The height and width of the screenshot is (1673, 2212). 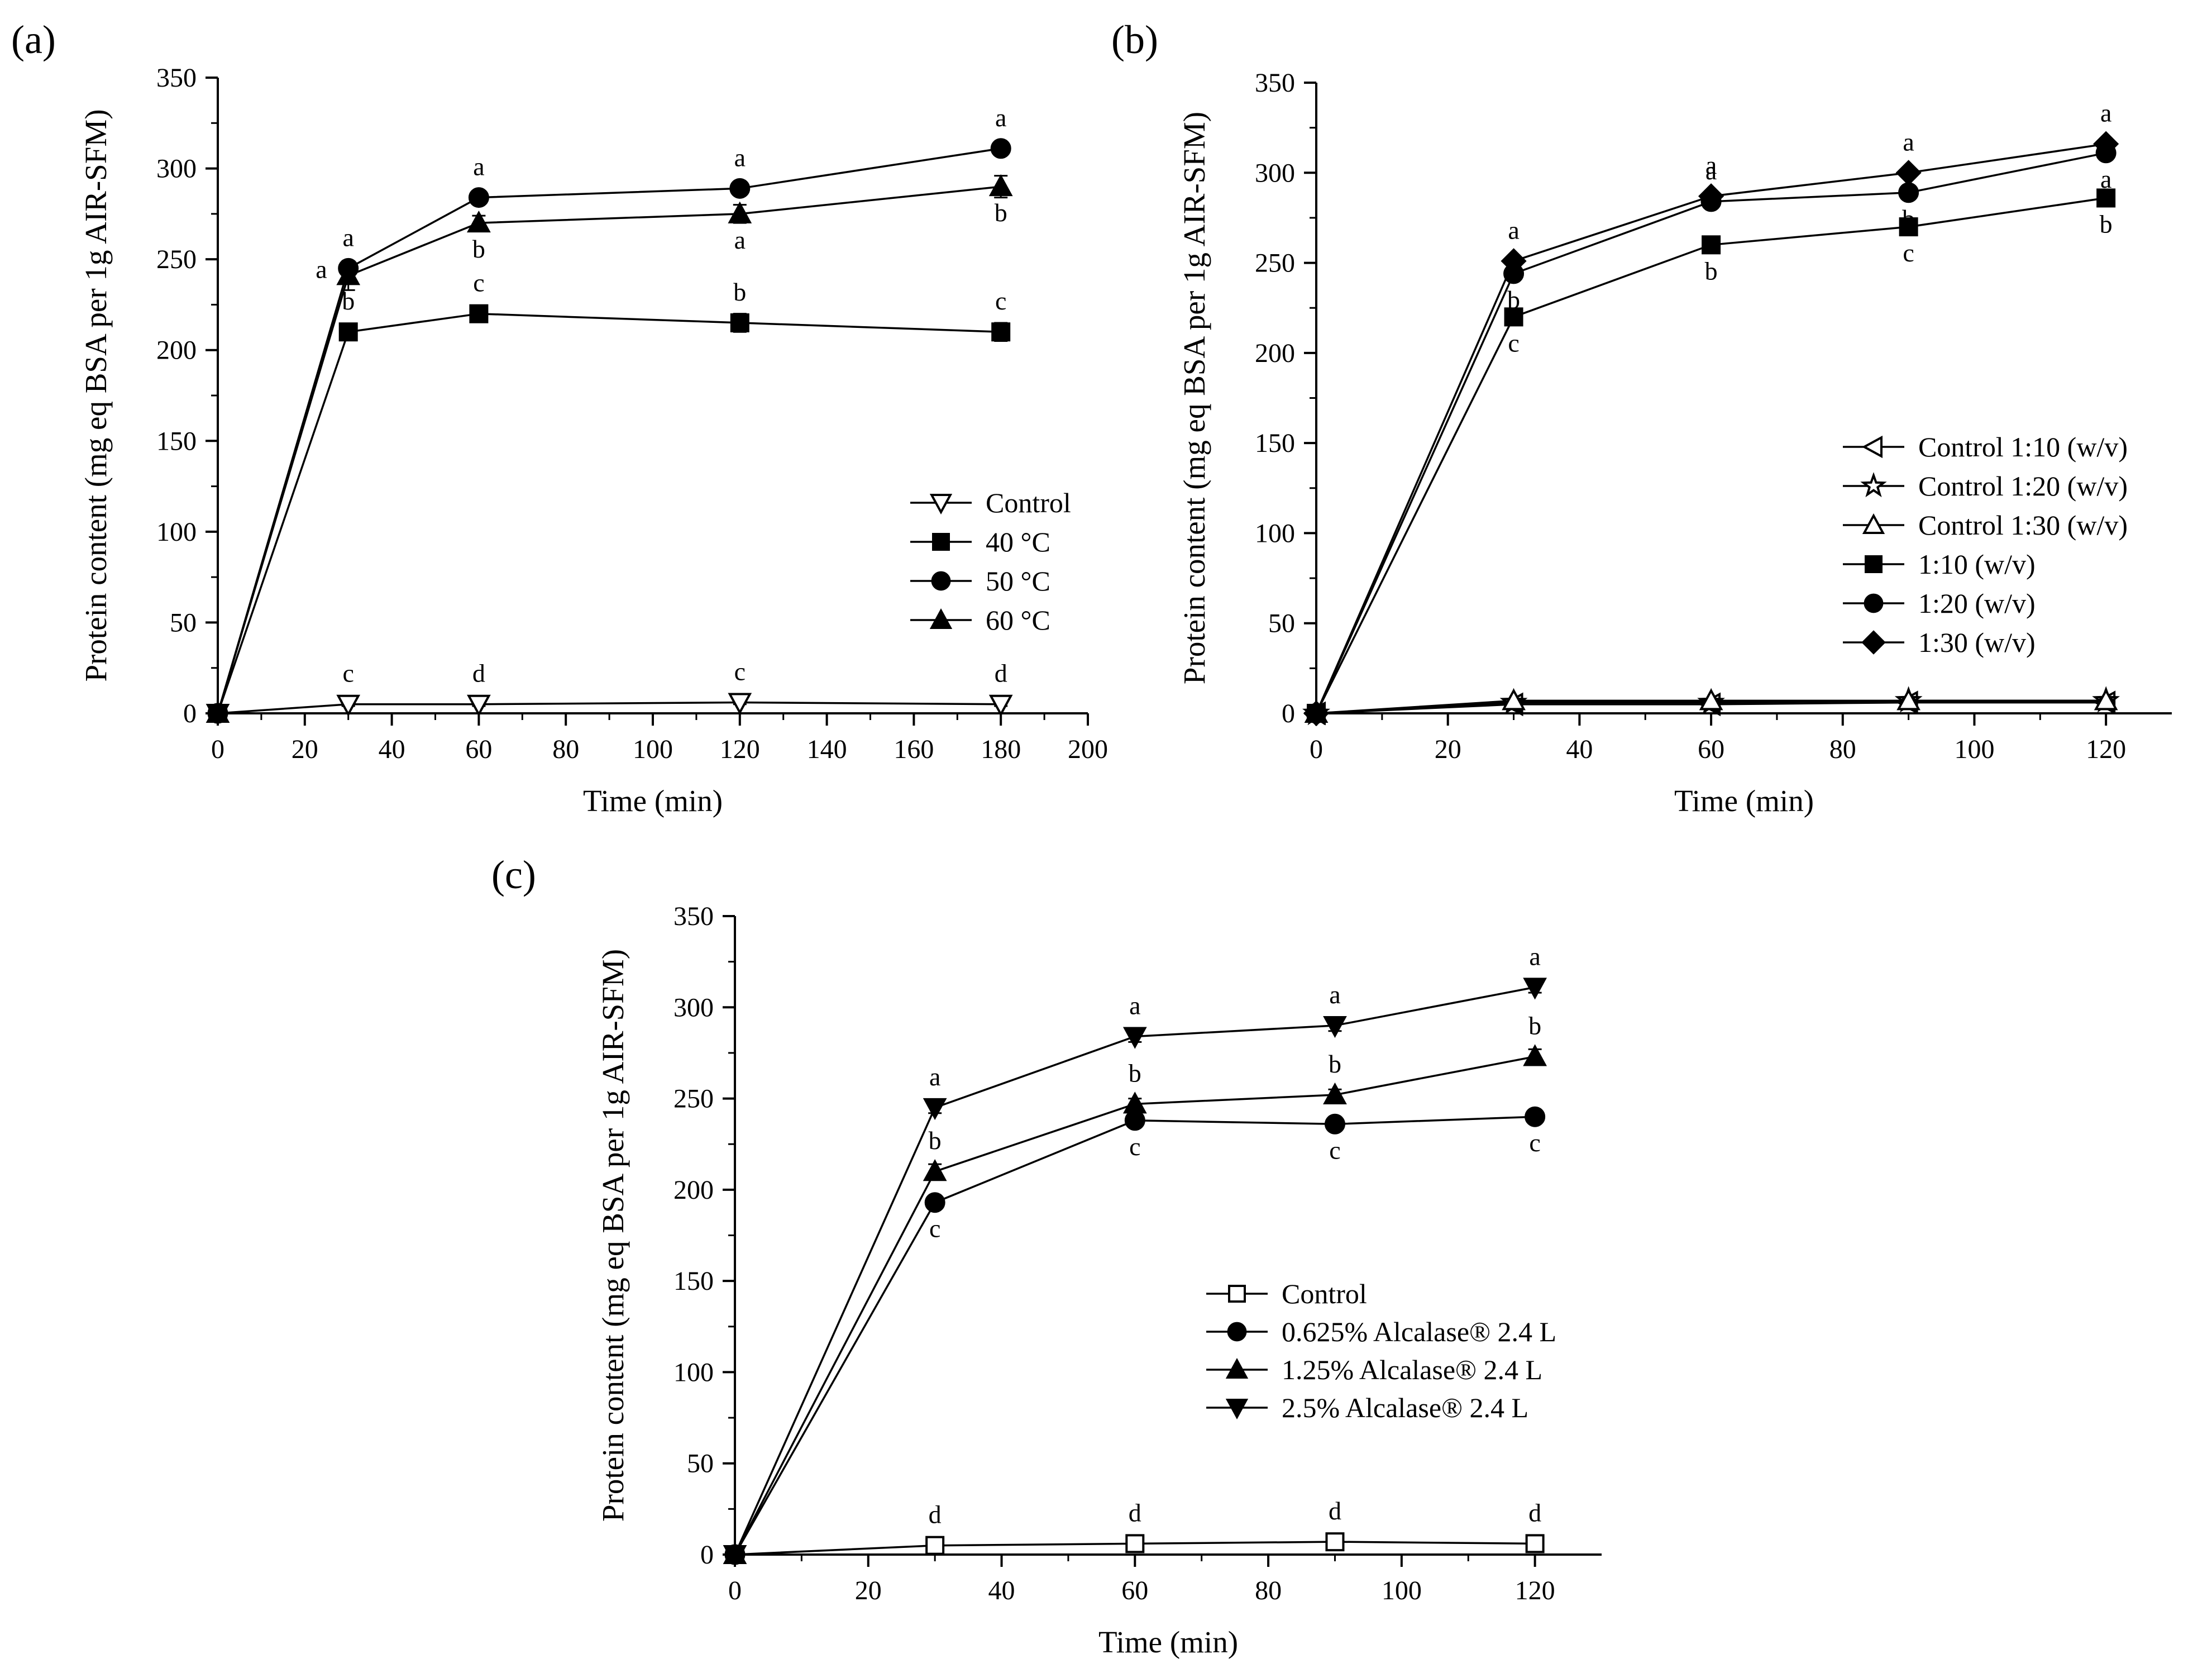 I want to click on series-6: a a a a, so click(x=1711, y=413).